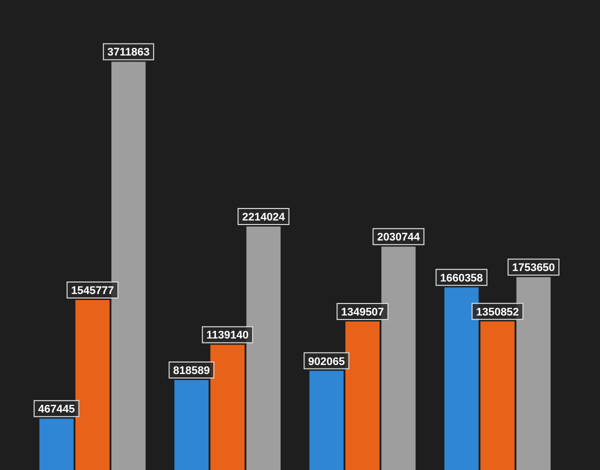 This screenshot has width=600, height=470. I want to click on data-label: 902065, so click(326, 362).